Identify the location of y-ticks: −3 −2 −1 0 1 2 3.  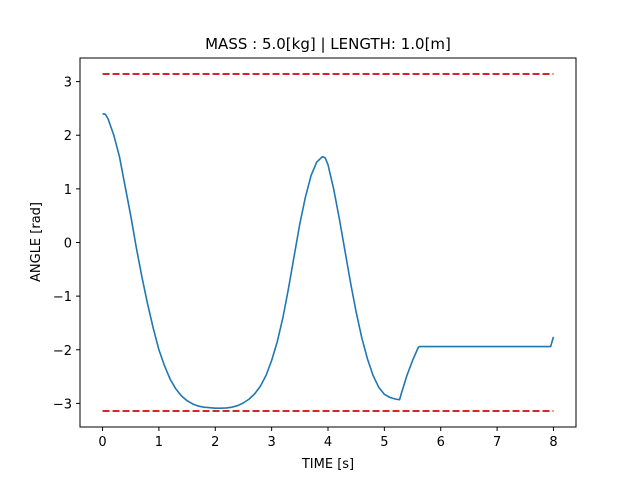
(66, 244).